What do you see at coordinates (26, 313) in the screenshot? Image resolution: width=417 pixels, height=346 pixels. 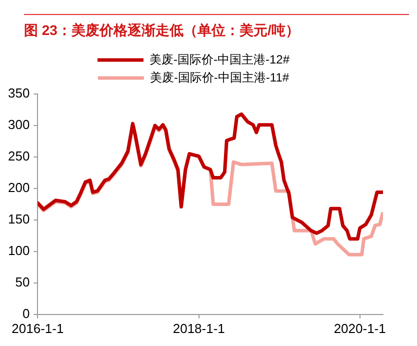 I see `y-tick-label: 0` at bounding box center [26, 313].